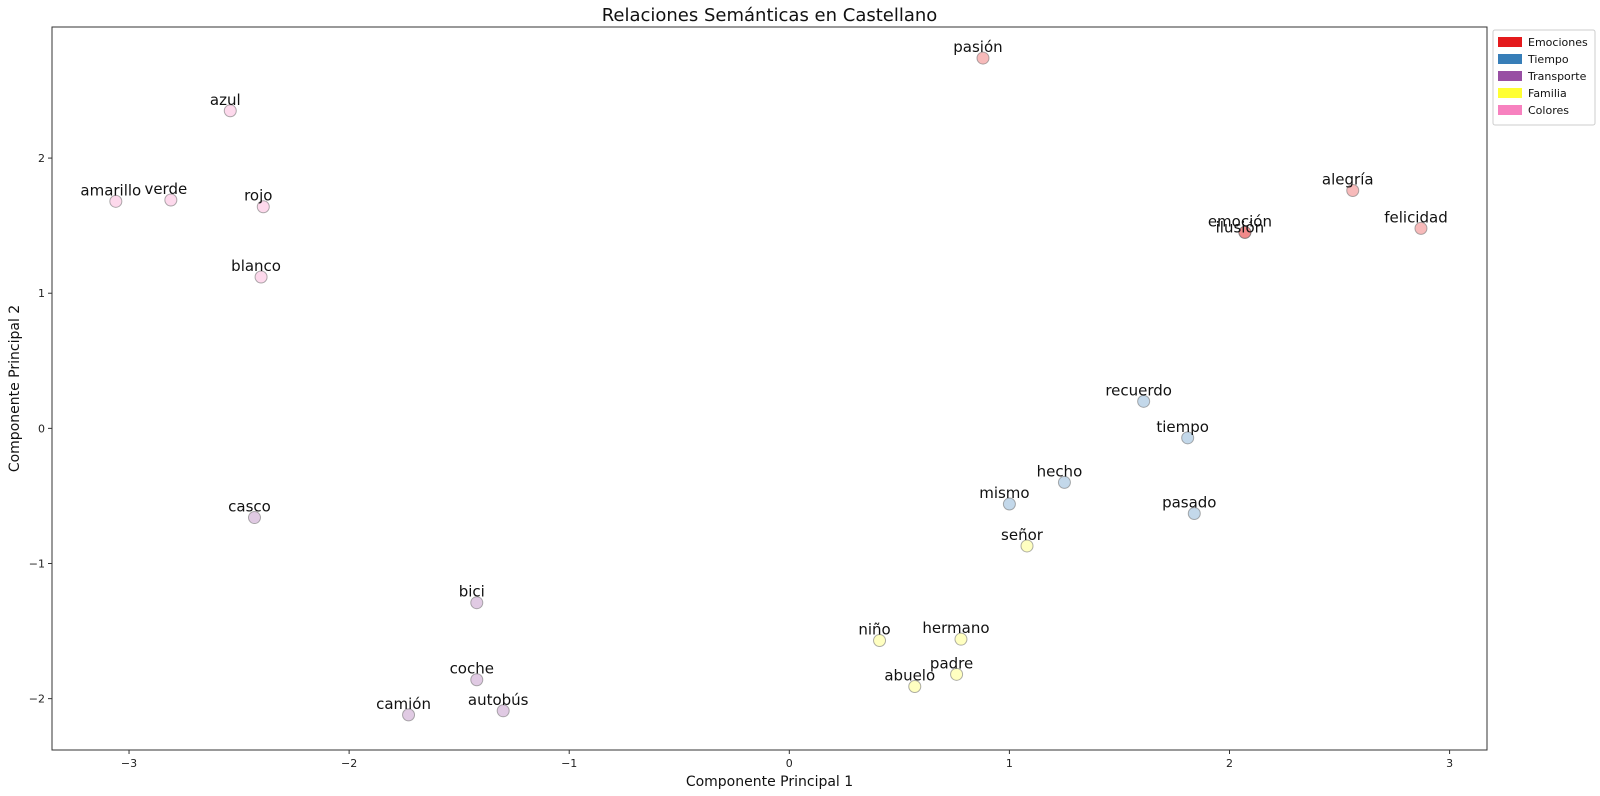 The image size is (1600, 796). Describe the element at coordinates (110, 190) in the screenshot. I see `point-label: amarillo` at that location.